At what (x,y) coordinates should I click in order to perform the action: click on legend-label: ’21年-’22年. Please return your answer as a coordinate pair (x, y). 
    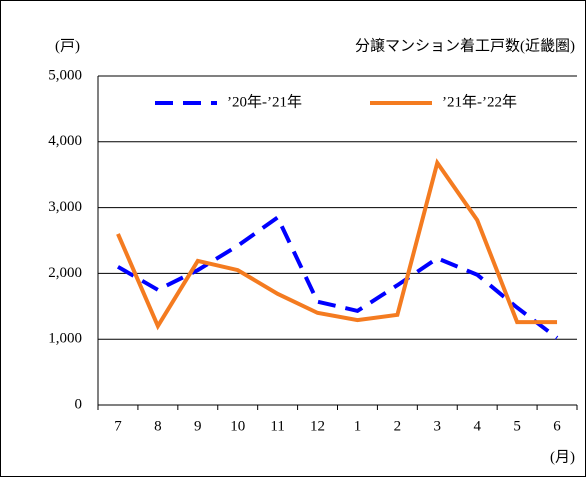
    Looking at the image, I should click on (479, 101).